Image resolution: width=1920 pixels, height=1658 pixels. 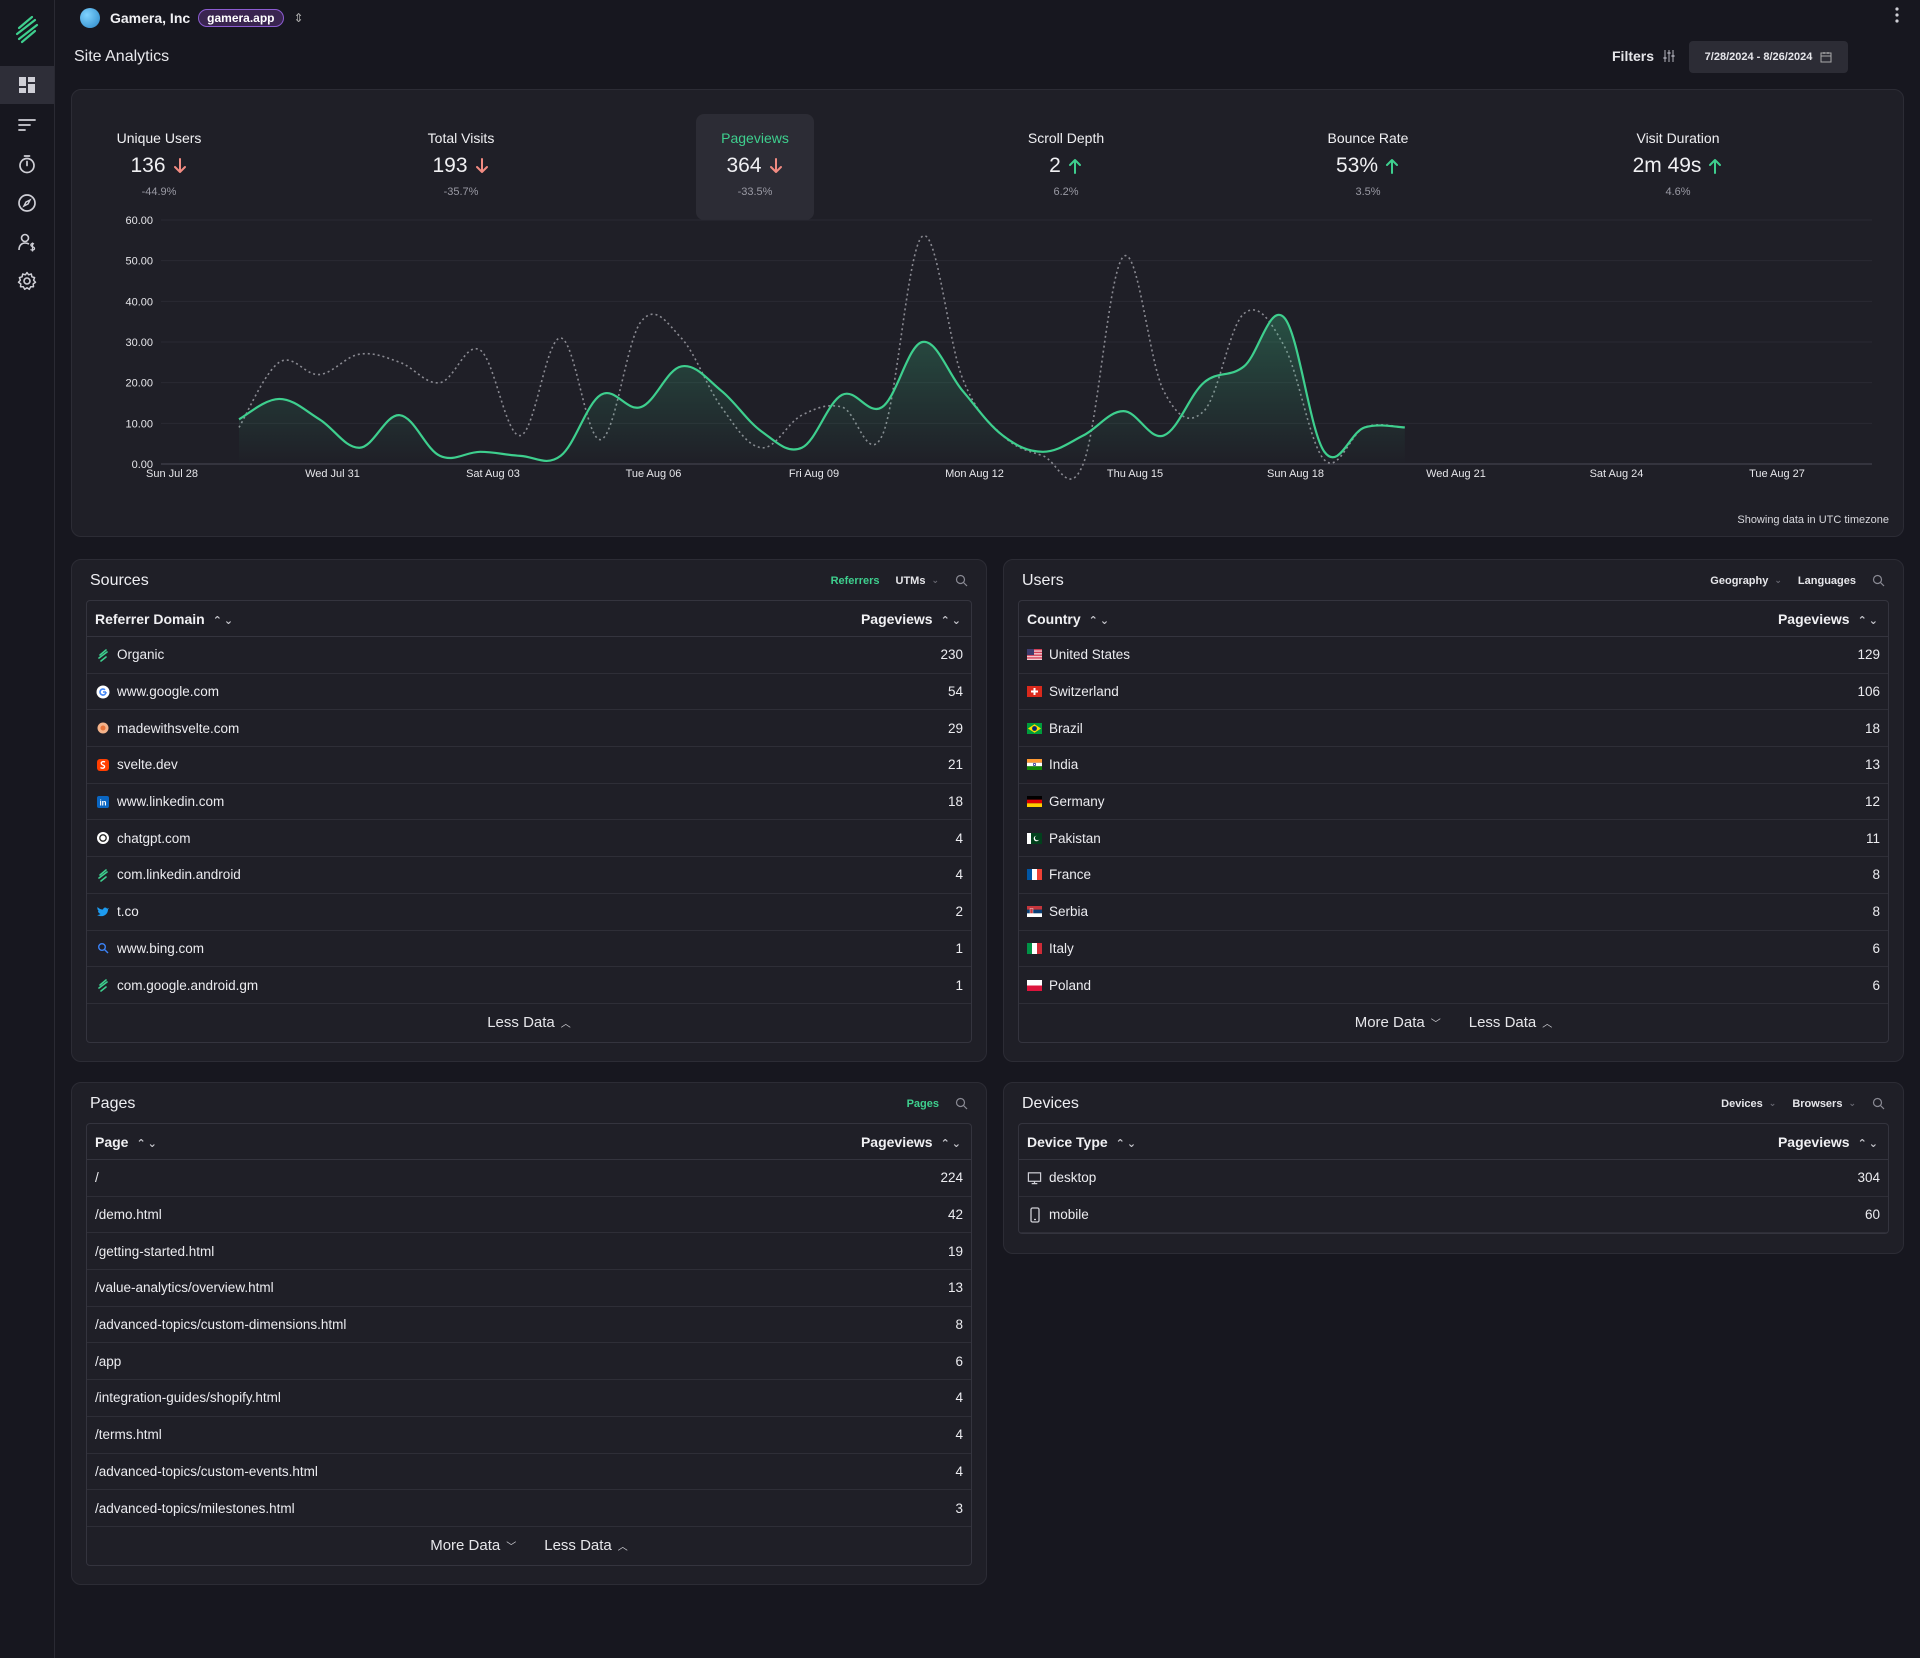 What do you see at coordinates (127, 1142) in the screenshot?
I see `col-page: Page ⌃⌄` at bounding box center [127, 1142].